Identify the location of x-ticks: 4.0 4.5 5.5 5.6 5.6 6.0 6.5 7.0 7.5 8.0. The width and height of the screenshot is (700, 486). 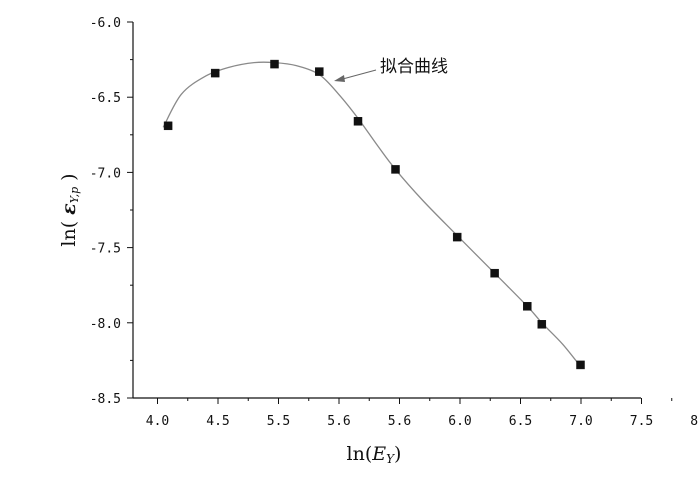
(423, 413).